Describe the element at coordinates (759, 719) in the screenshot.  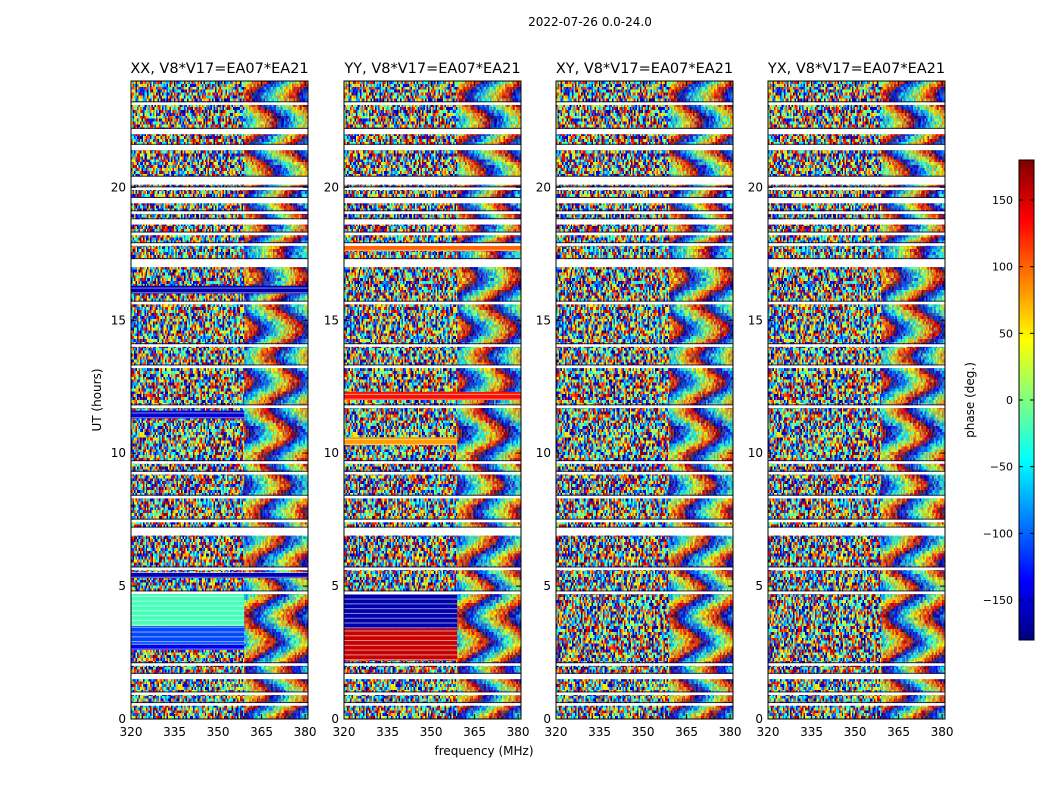
I see `y-tick-label: 0` at that location.